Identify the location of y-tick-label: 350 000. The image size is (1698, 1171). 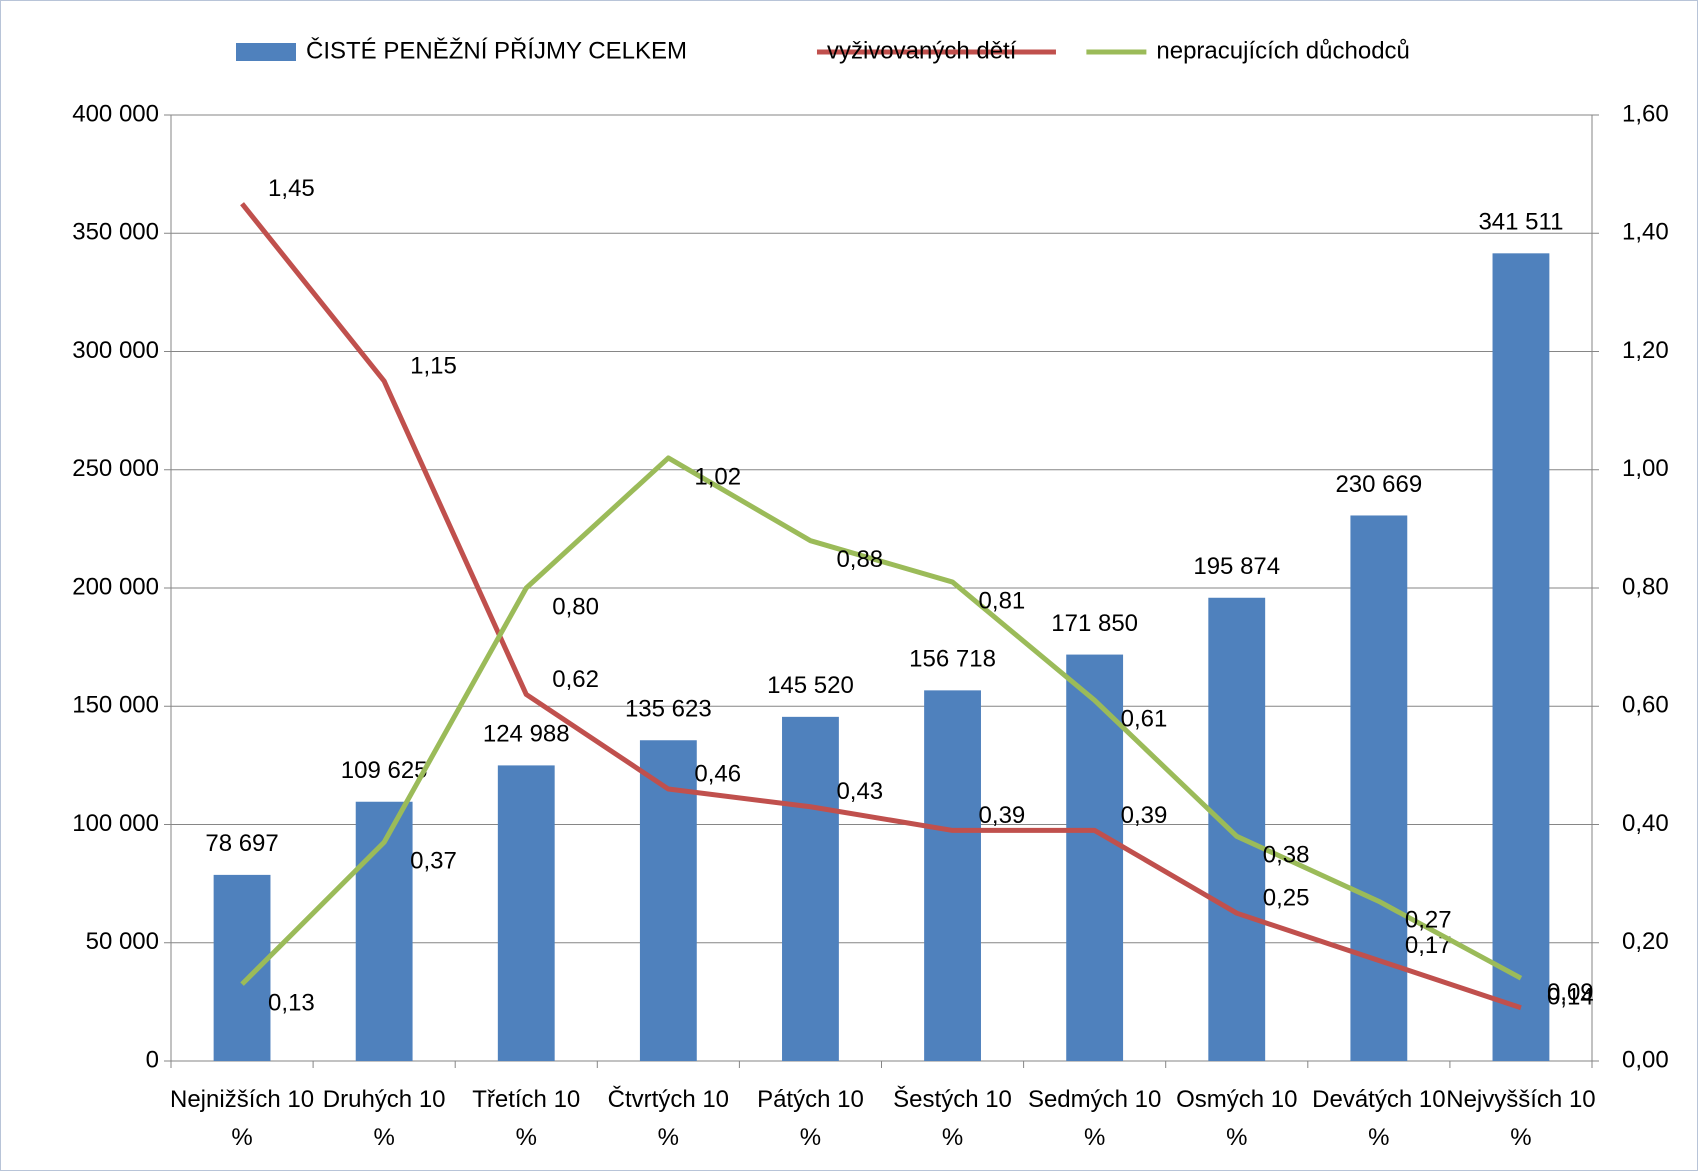
(115, 232).